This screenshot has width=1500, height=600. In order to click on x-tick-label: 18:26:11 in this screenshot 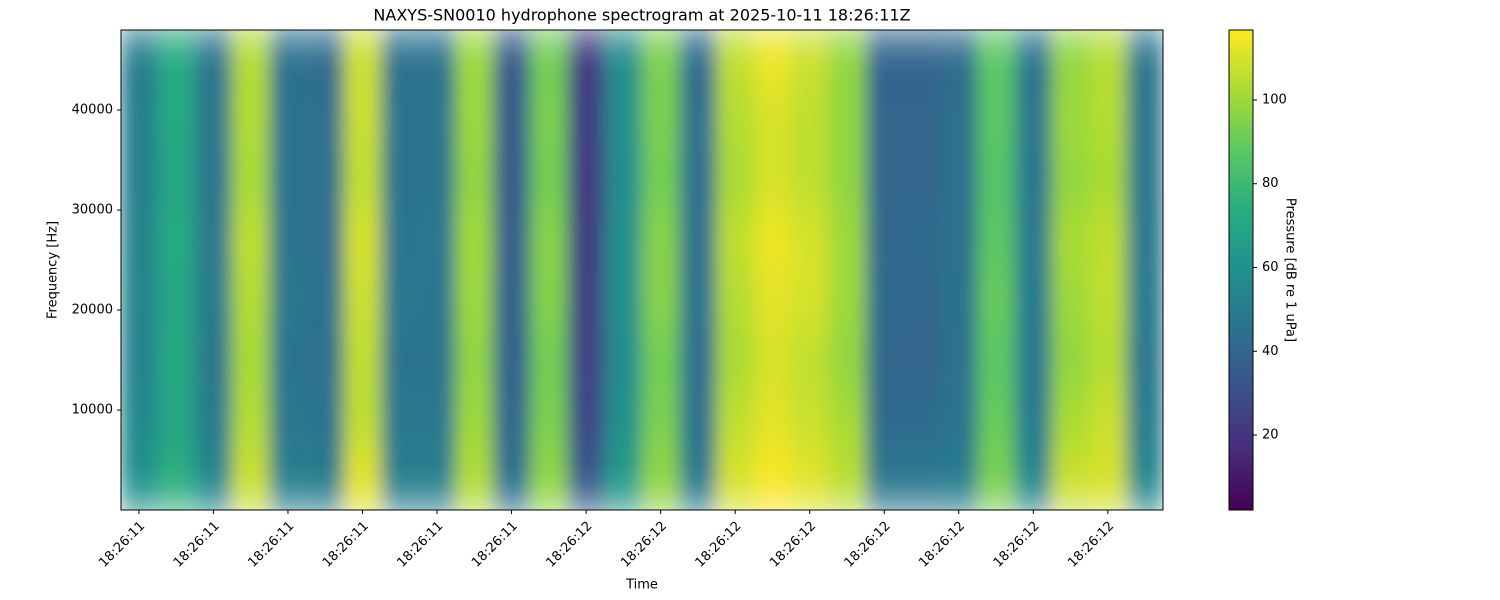, I will do `click(197, 545)`.